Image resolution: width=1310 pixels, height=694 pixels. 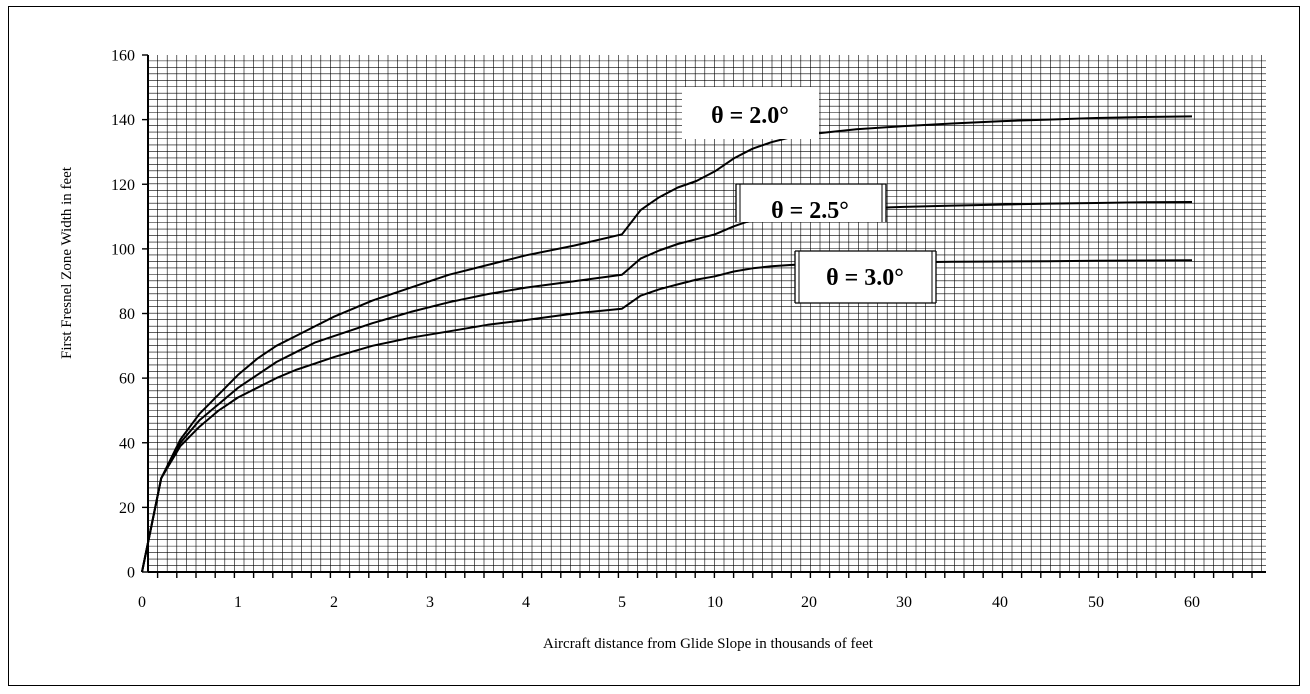 I want to click on x-tick-label: 60, so click(x=1192, y=602).